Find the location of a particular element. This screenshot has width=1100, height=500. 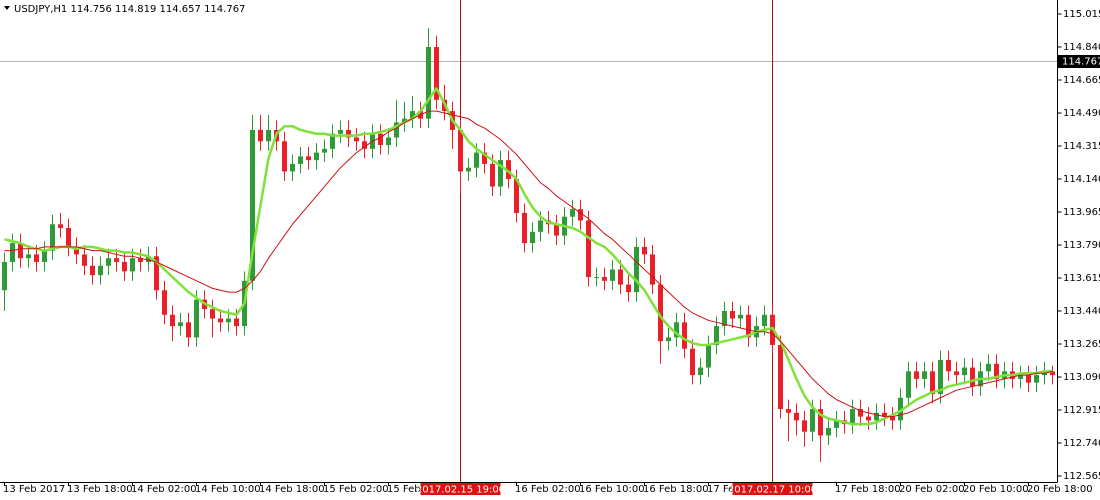

x-tick-label: 16 Feb 02:00 is located at coordinates (548, 489).